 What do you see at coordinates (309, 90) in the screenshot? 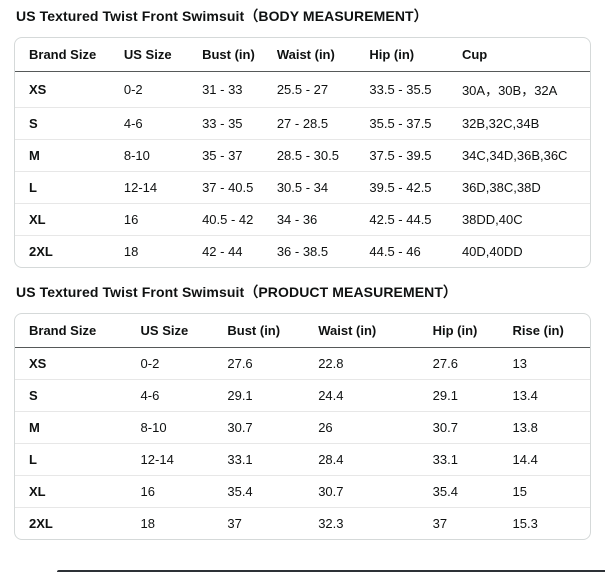
I see `measurement-cell: 25.5 - 27` at bounding box center [309, 90].